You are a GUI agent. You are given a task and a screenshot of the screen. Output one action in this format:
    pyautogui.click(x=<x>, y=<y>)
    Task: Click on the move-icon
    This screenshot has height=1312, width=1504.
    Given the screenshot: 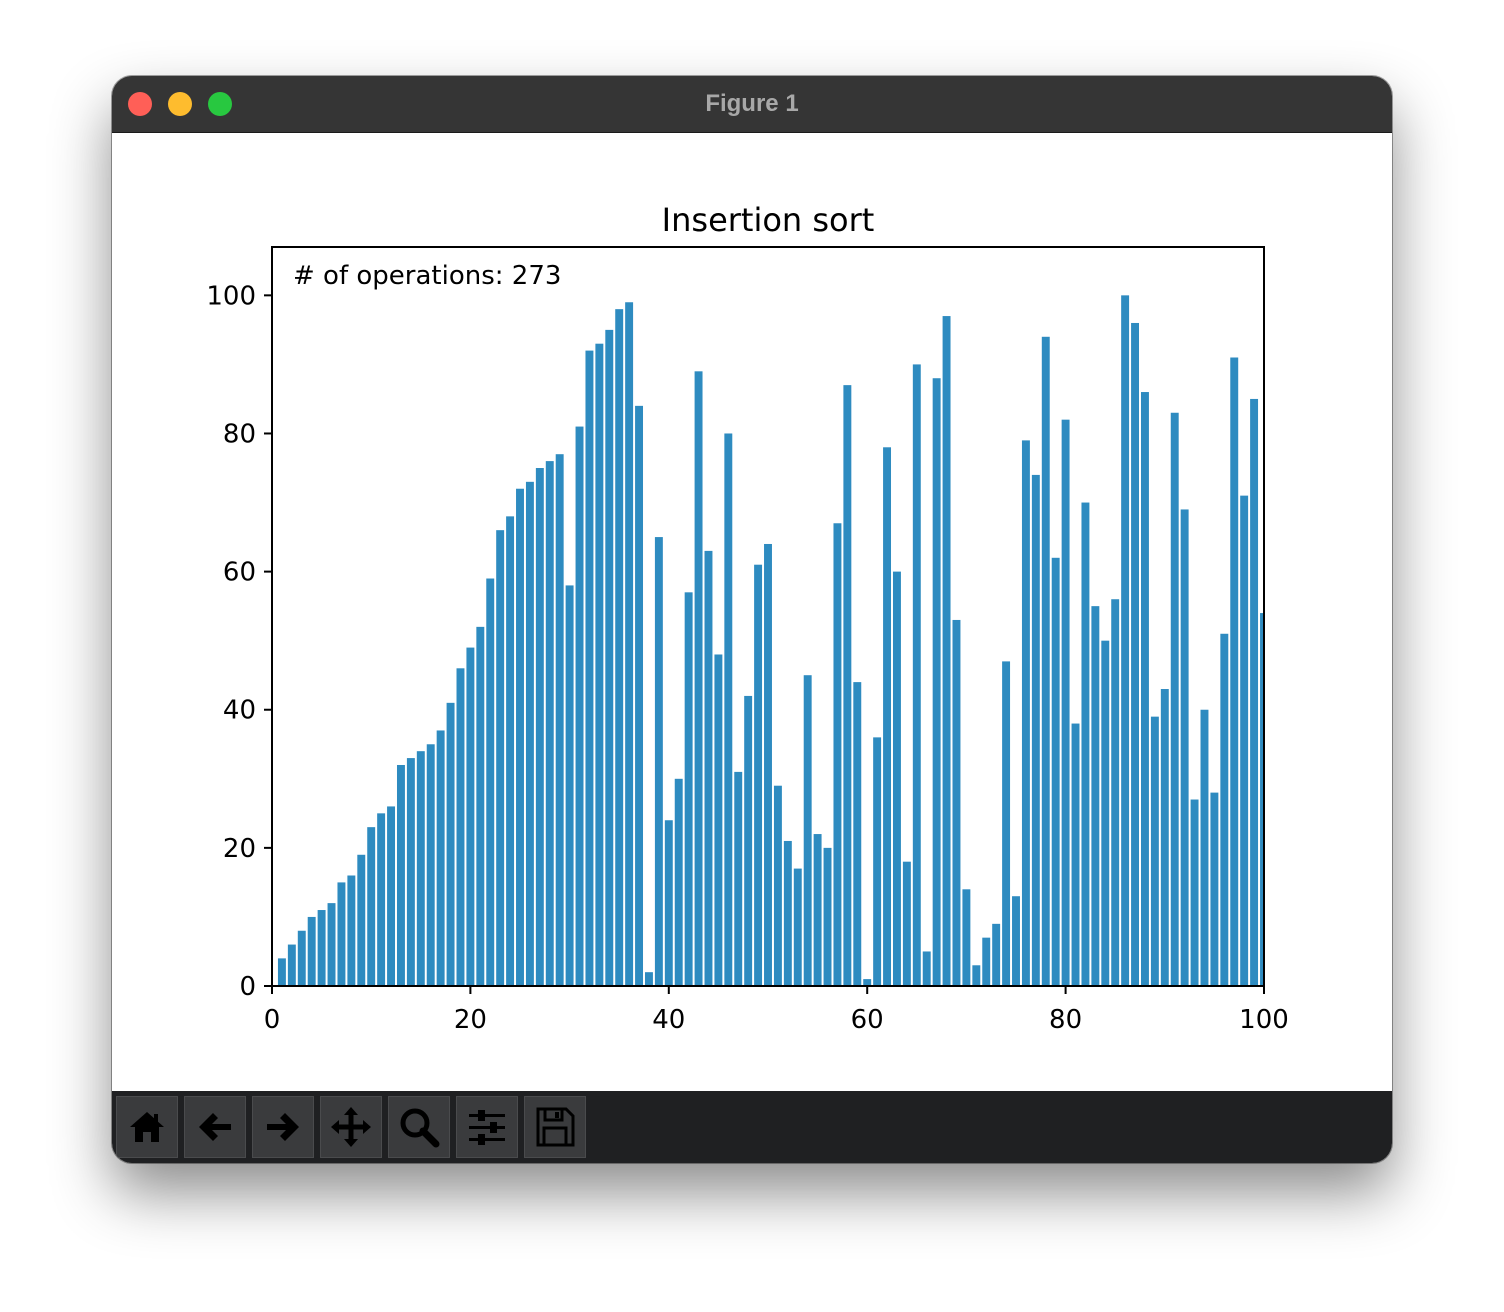 What is the action you would take?
    pyautogui.click(x=351, y=1127)
    